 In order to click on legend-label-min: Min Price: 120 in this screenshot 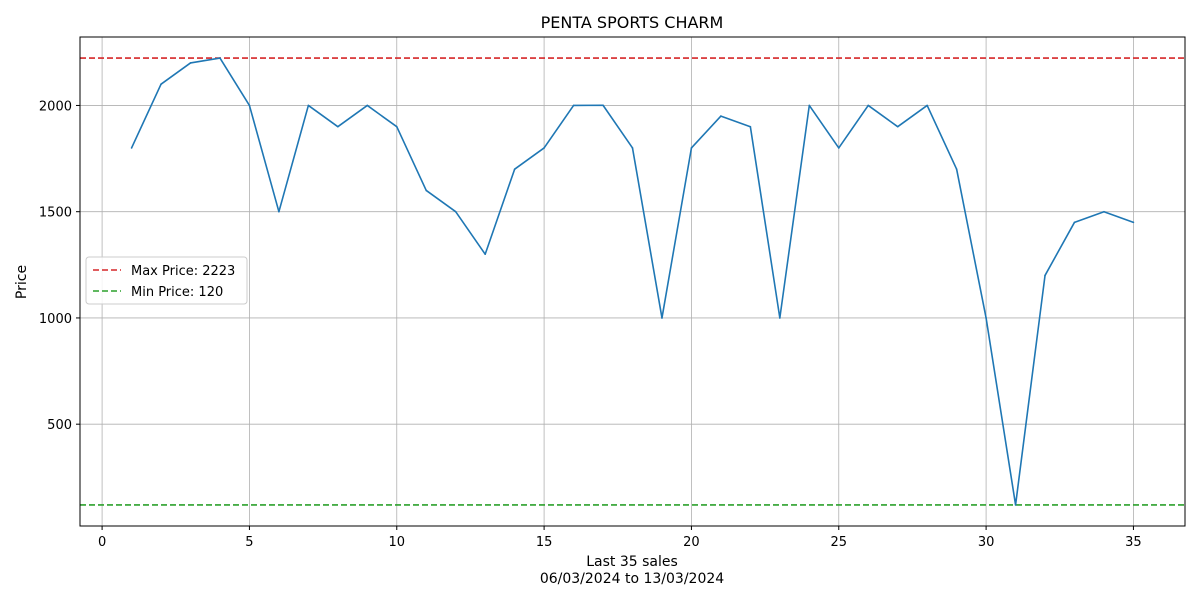, I will do `click(177, 292)`.